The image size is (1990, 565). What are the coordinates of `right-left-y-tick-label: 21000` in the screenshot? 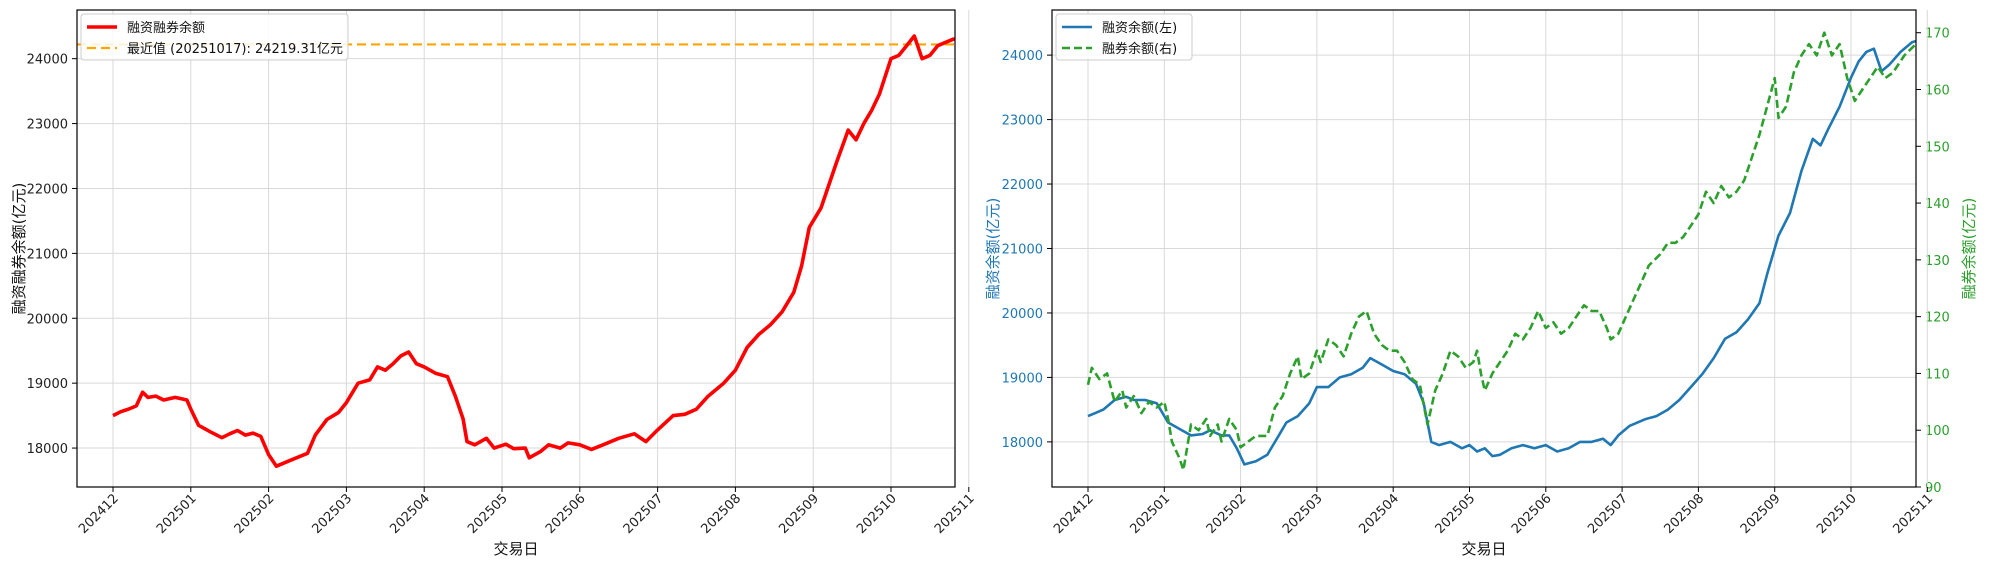 It's located at (1022, 250).